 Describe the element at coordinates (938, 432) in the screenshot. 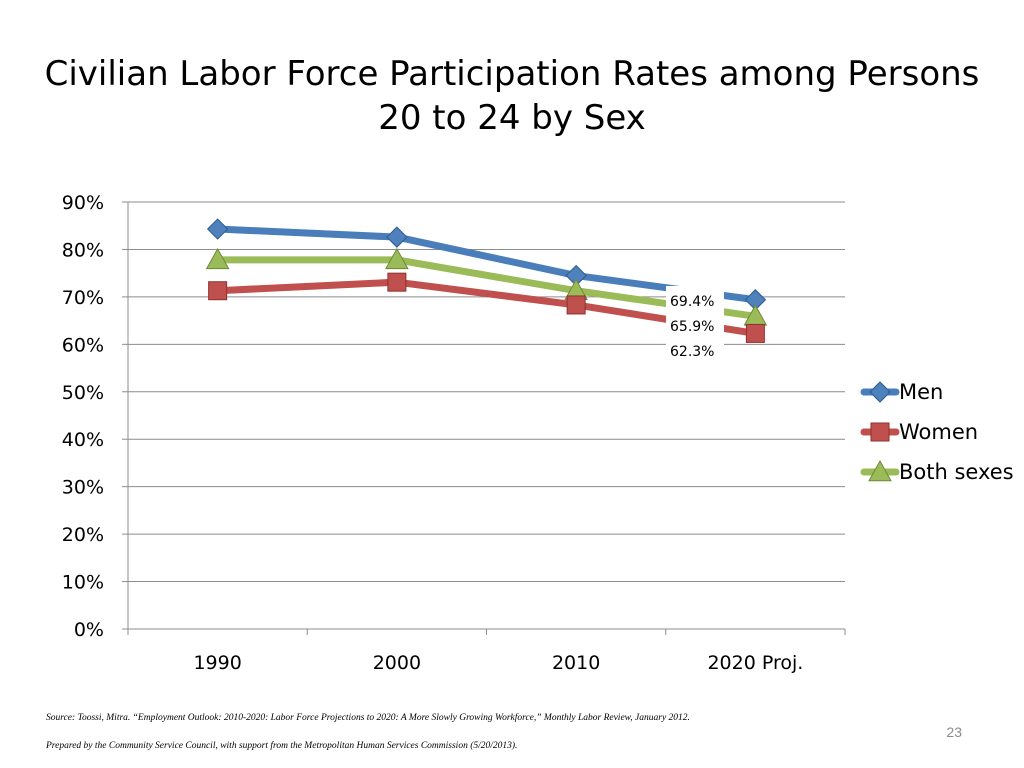

I see `legend-label: Women` at that location.